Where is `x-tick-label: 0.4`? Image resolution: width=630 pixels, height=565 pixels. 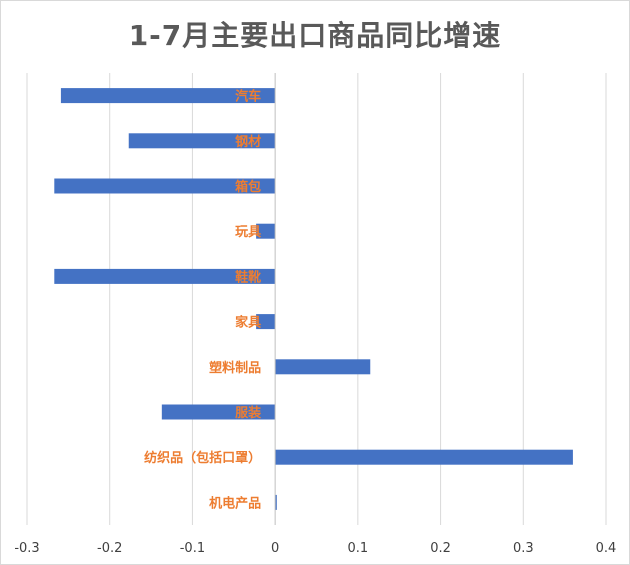
x-tick-label: 0.4 is located at coordinates (606, 548).